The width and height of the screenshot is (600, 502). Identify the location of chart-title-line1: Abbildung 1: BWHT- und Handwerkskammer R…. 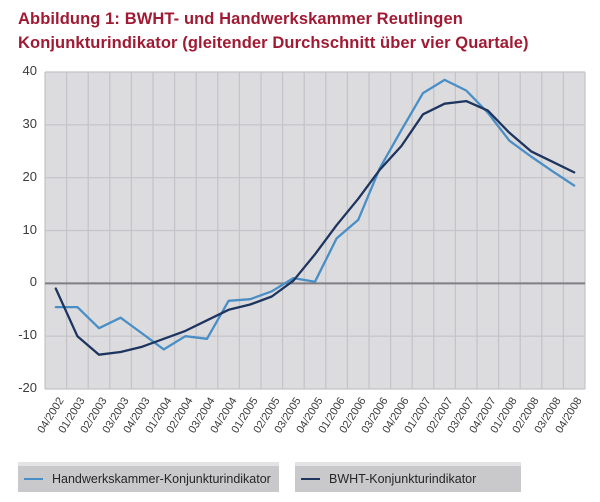
(240, 19).